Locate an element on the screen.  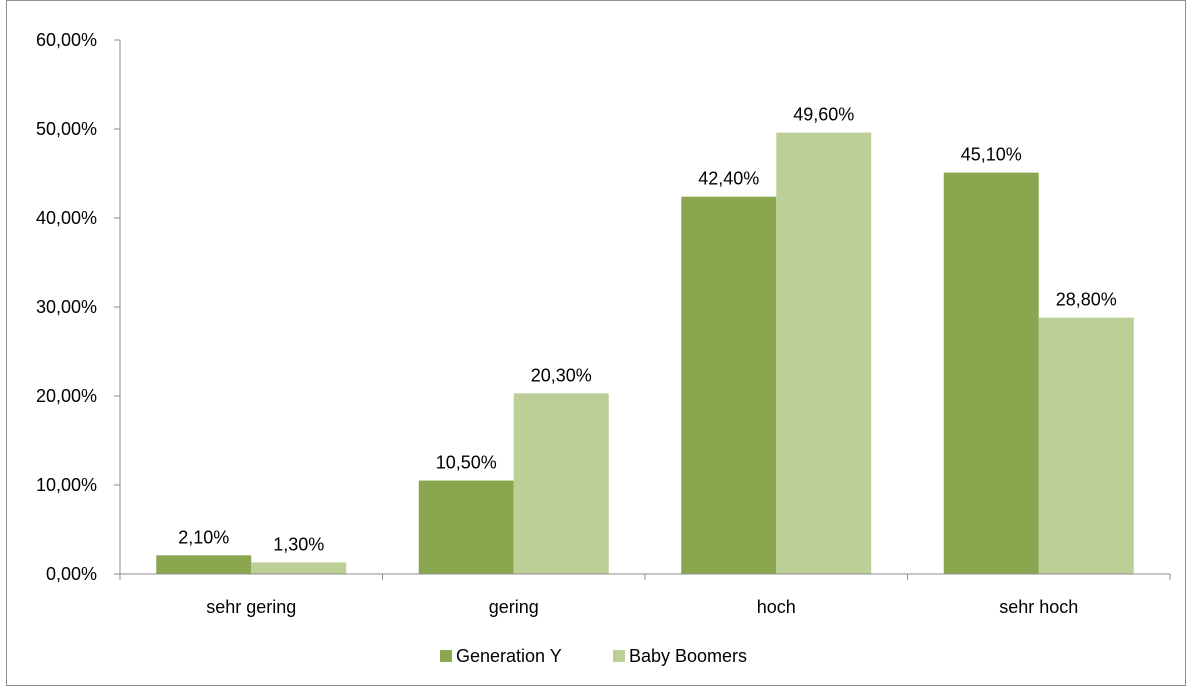
x-category-label: hoch is located at coordinates (776, 607).